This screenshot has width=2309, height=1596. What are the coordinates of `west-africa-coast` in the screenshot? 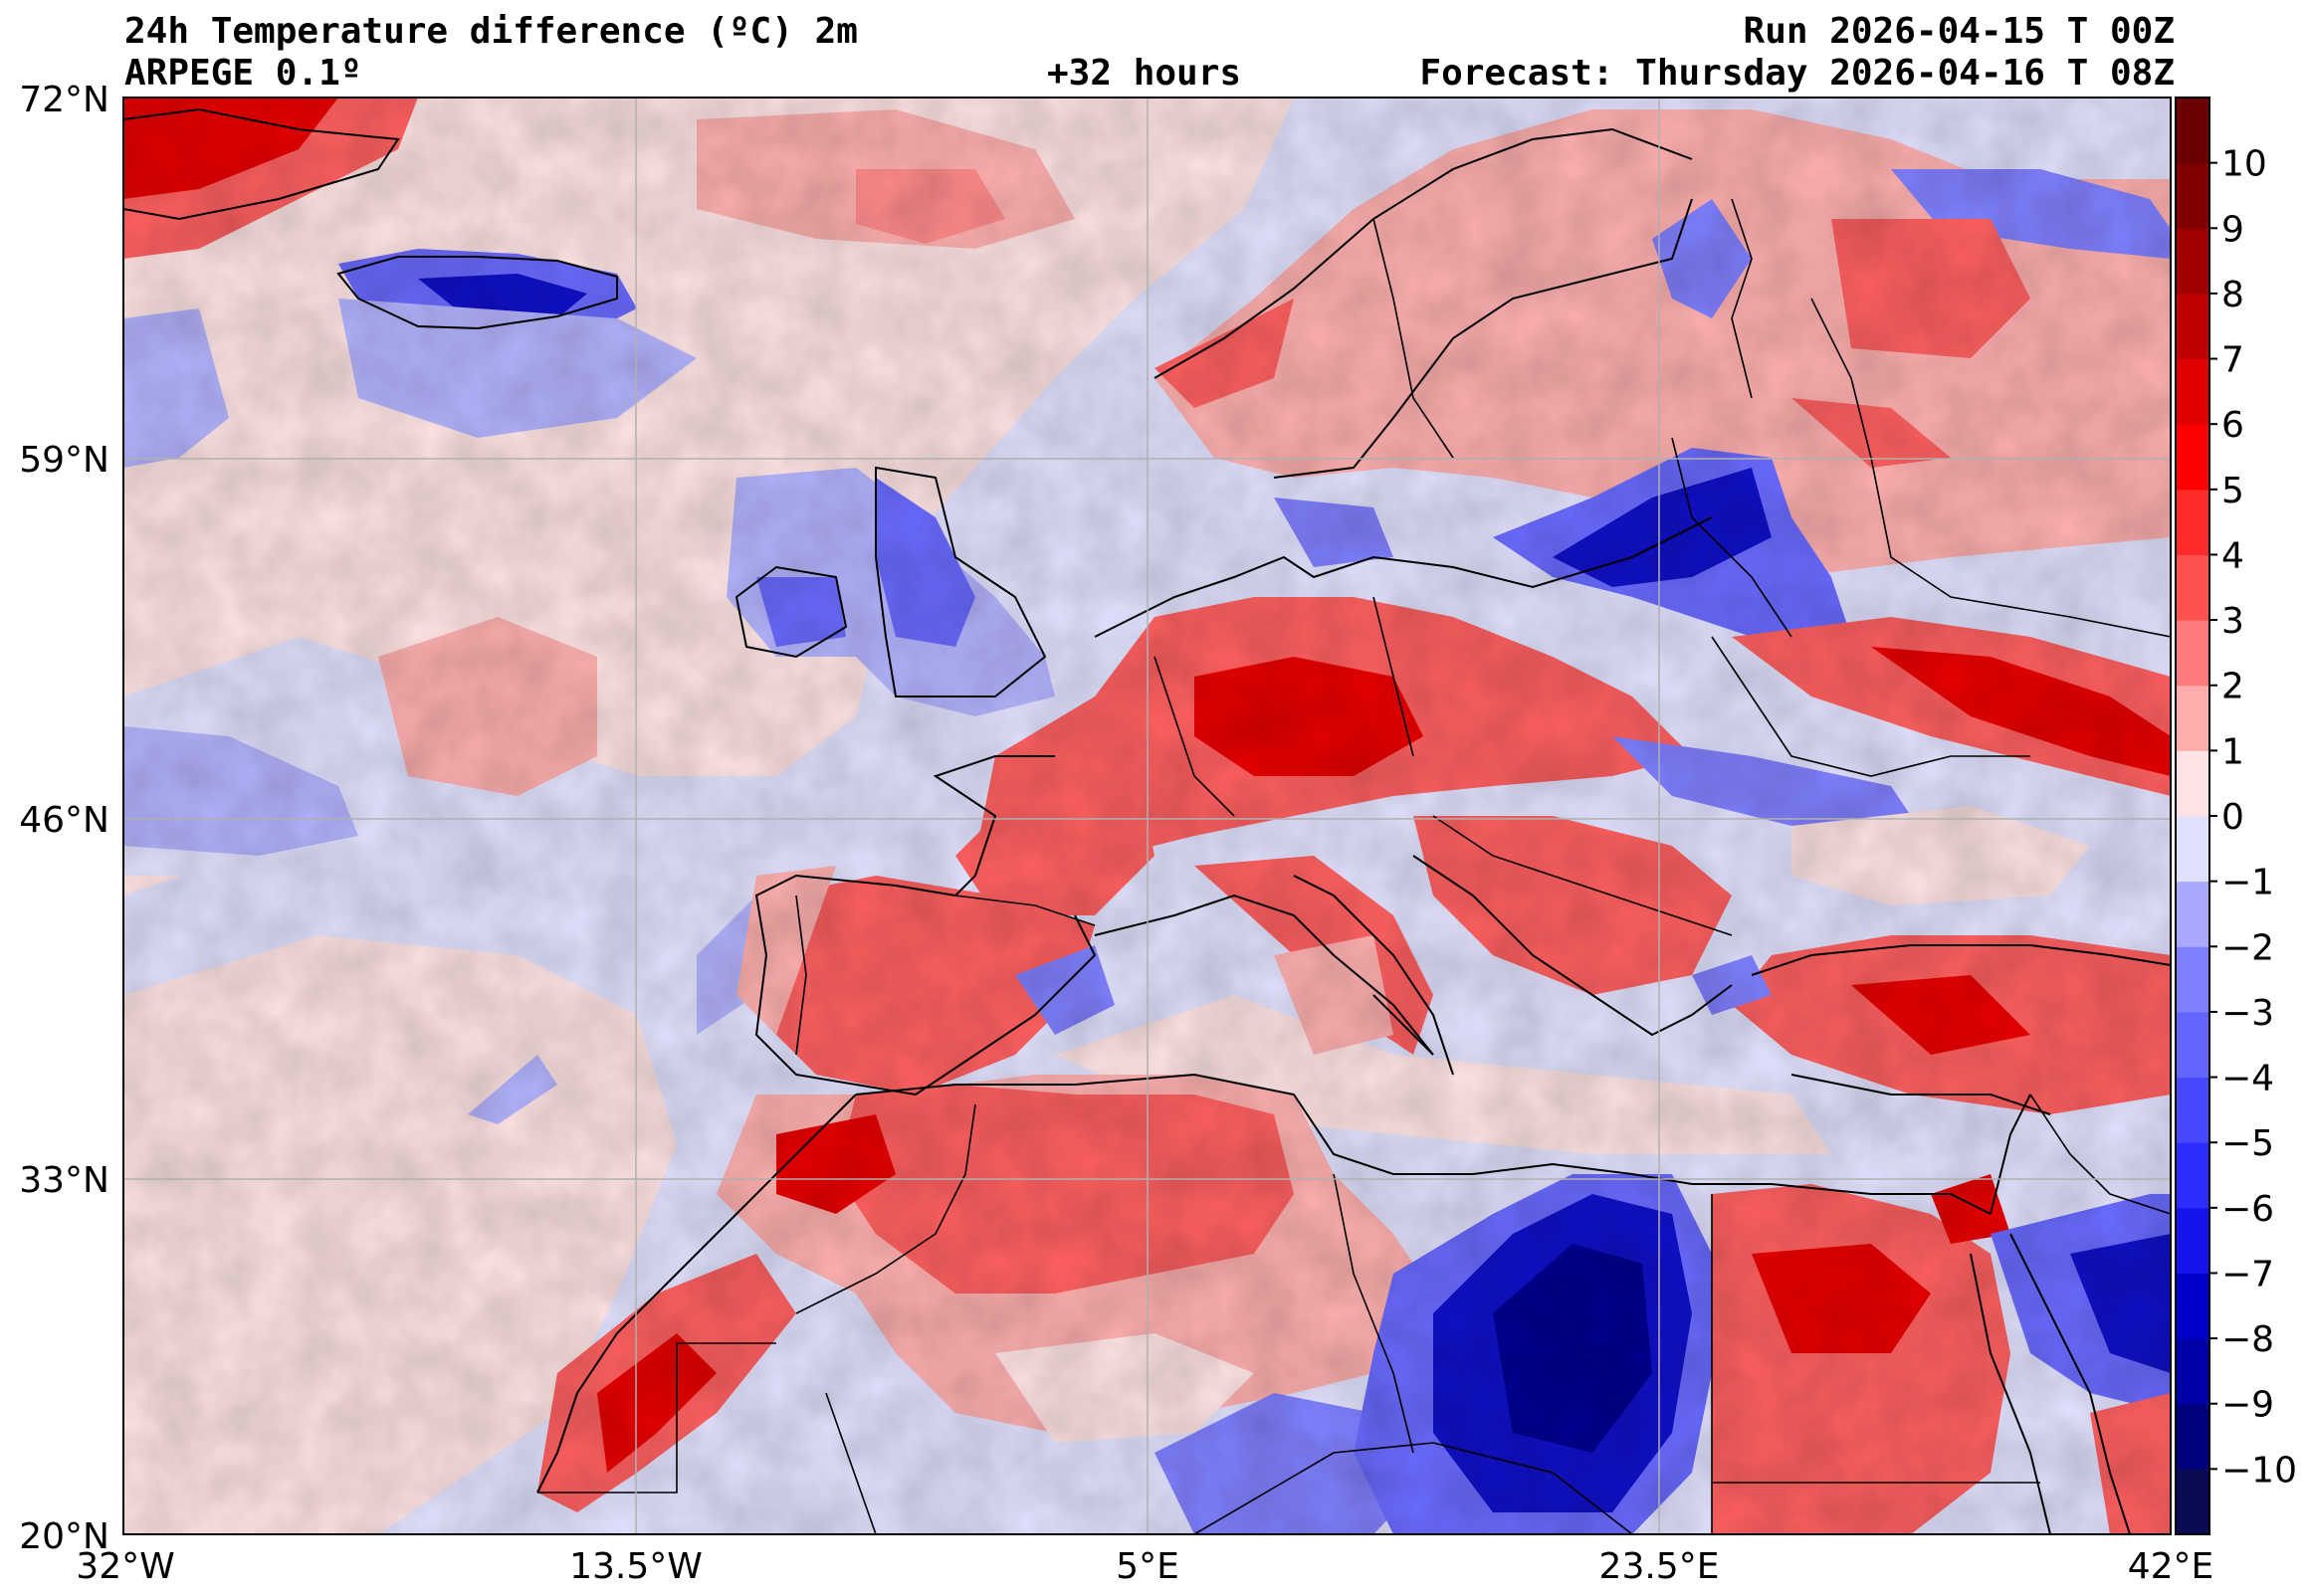 It's located at (696, 1294).